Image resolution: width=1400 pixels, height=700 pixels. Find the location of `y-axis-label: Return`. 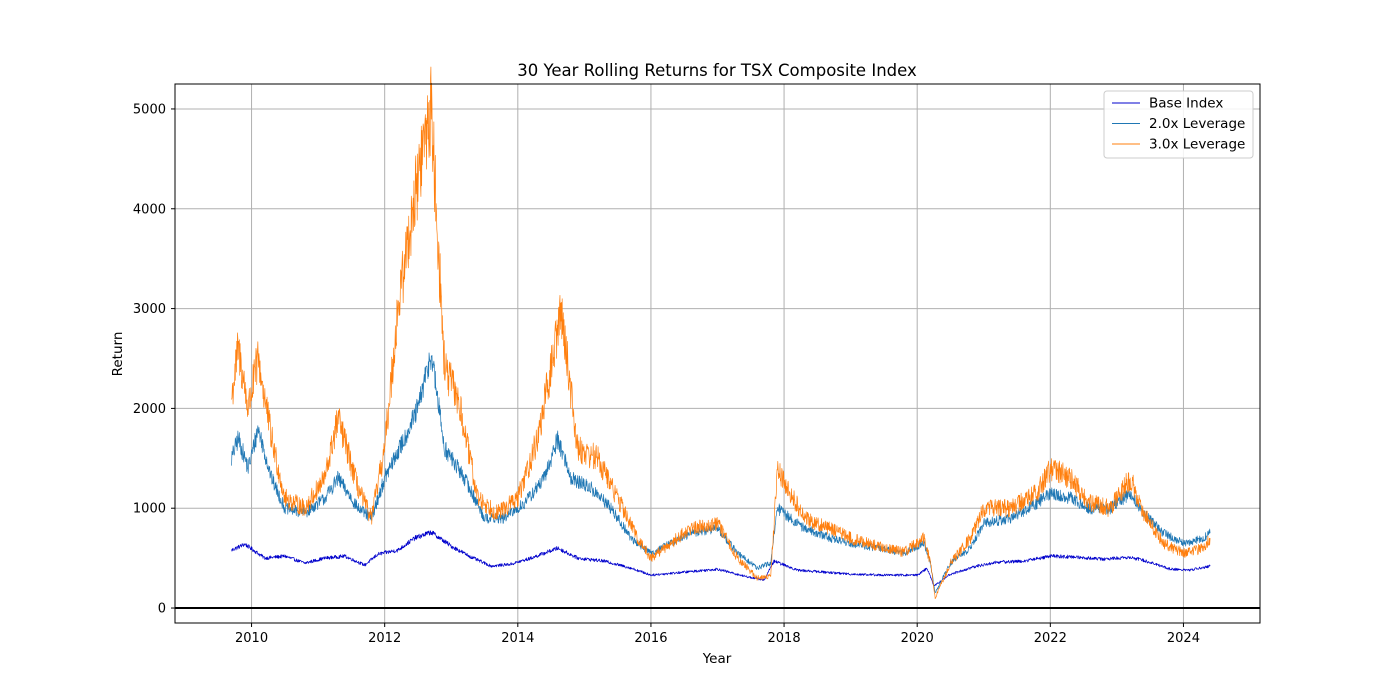

y-axis-label: Return is located at coordinates (118, 354).